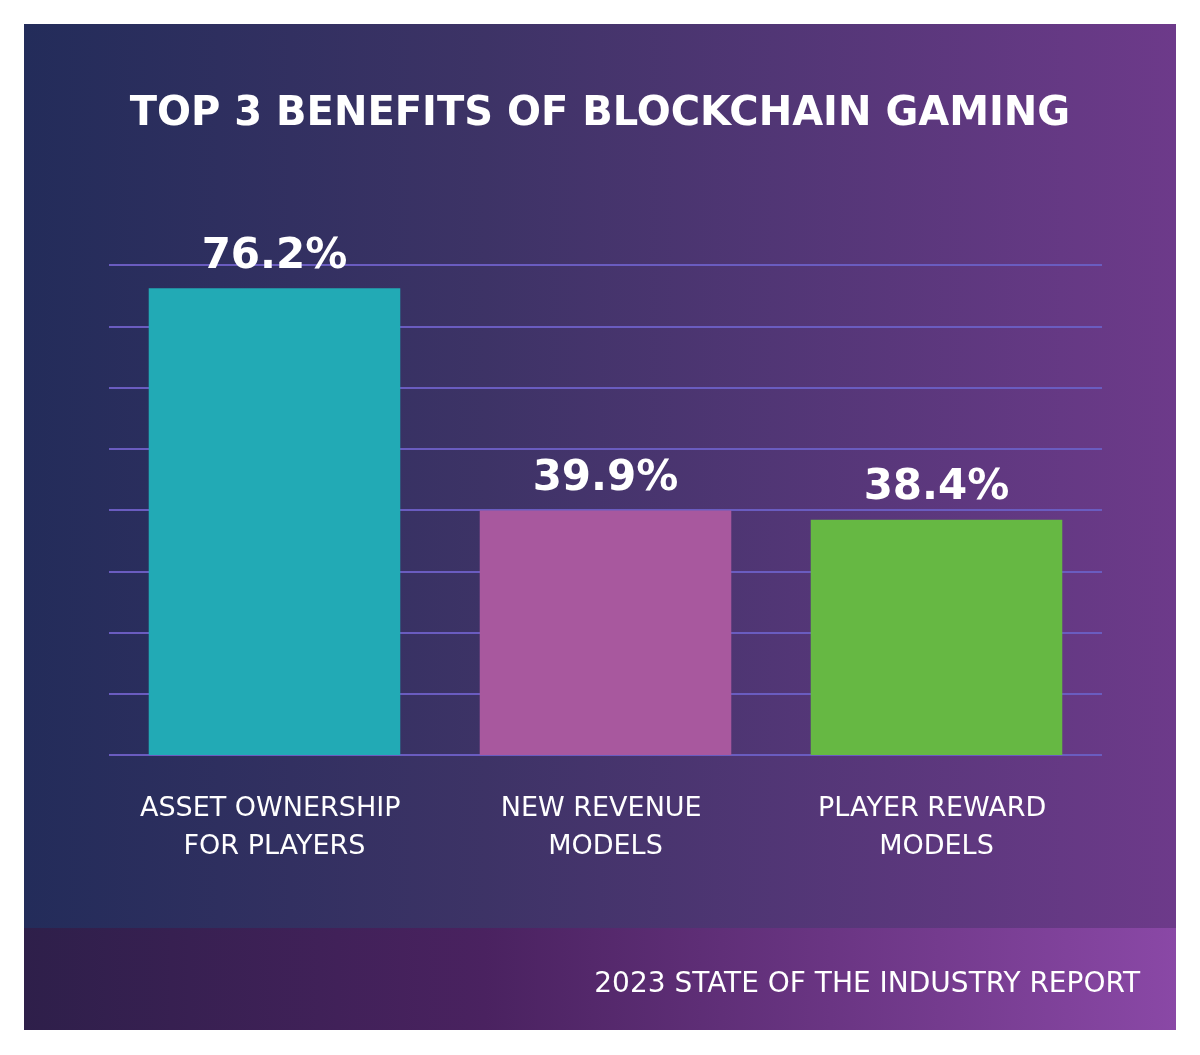  I want to click on data-label: 76.2%, so click(274, 253).